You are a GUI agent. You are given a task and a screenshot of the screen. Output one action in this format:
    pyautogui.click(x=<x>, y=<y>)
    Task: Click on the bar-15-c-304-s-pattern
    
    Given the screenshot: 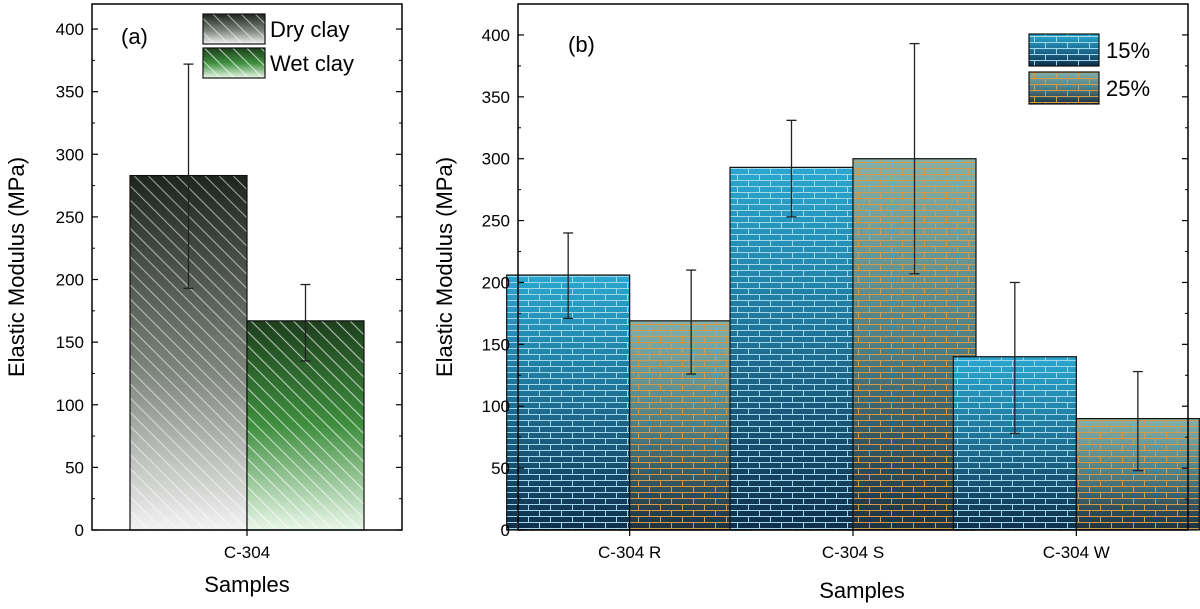 What is the action you would take?
    pyautogui.click(x=791, y=348)
    